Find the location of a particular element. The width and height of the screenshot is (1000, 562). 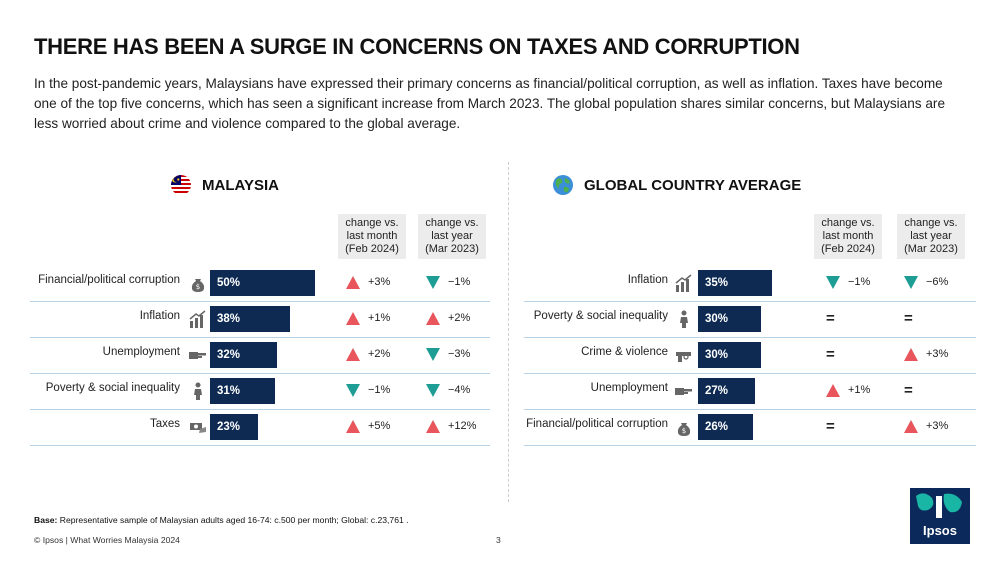

chart-row: Financial/political corruption $26% = +3% is located at coordinates (749, 428).